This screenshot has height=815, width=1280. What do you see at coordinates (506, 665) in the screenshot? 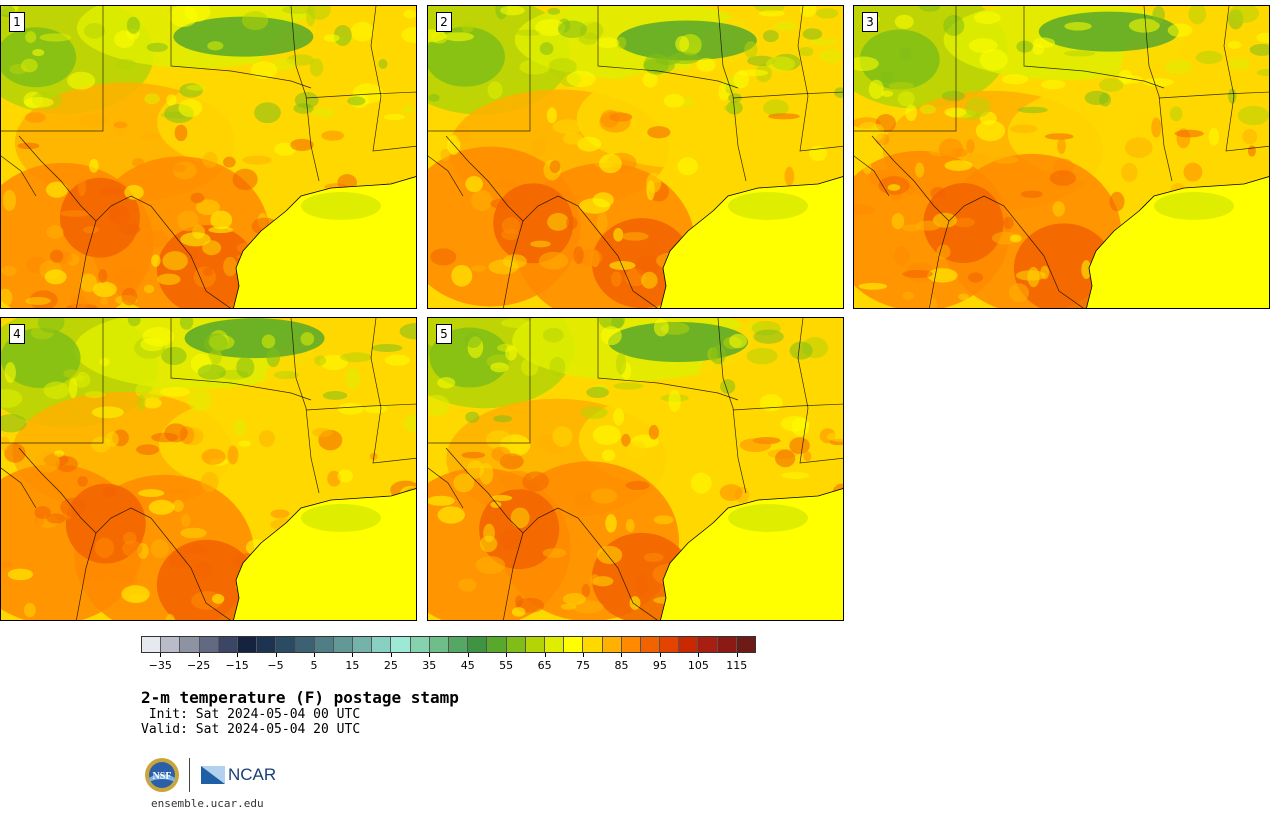
I see `colorbar-tick-label: 55` at bounding box center [506, 665].